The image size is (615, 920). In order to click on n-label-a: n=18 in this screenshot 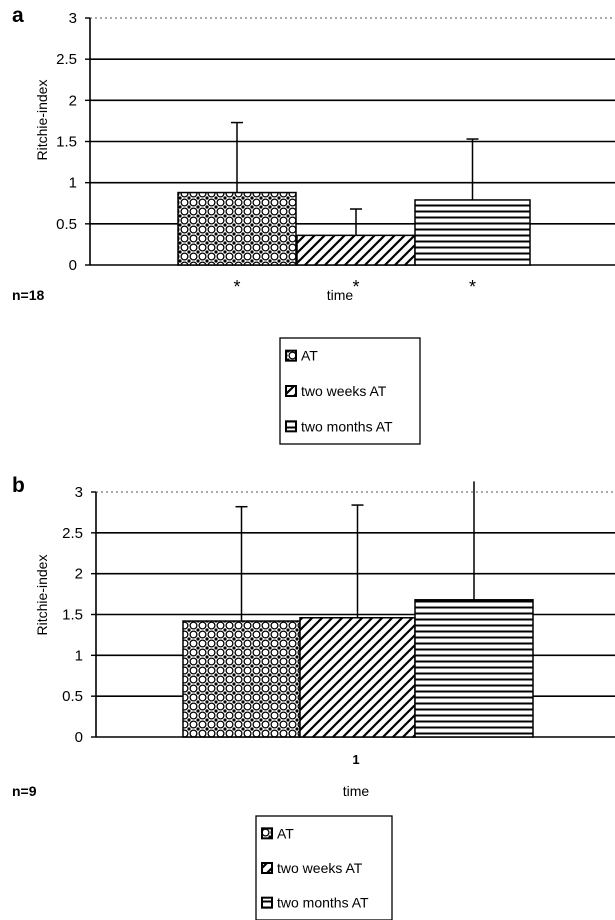, I will do `click(28, 295)`.